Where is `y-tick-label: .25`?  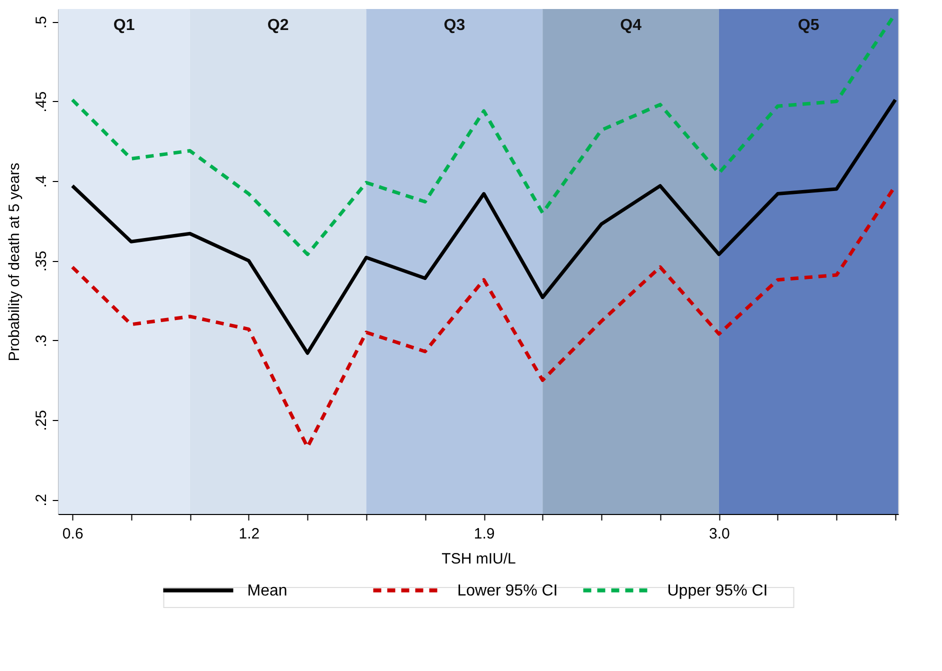
y-tick-label: .25 is located at coordinates (41, 420).